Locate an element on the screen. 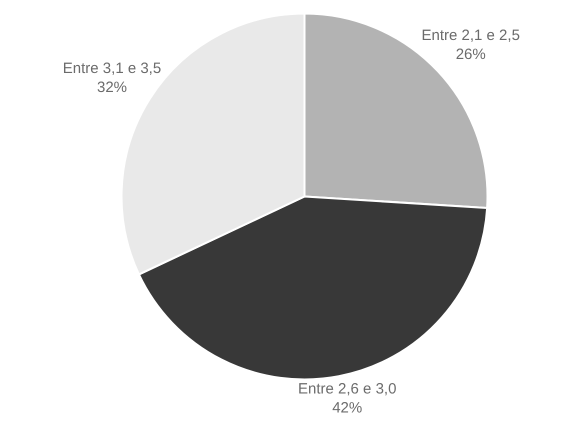 The image size is (586, 427). data-label: 26% is located at coordinates (471, 54).